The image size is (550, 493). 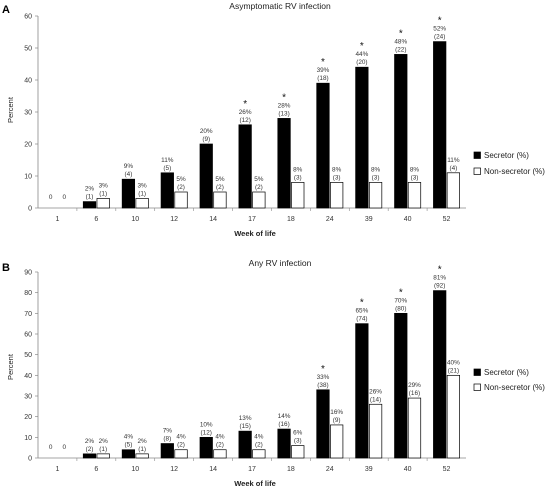 What do you see at coordinates (6, 268) in the screenshot?
I see `panel-label: B` at bounding box center [6, 268].